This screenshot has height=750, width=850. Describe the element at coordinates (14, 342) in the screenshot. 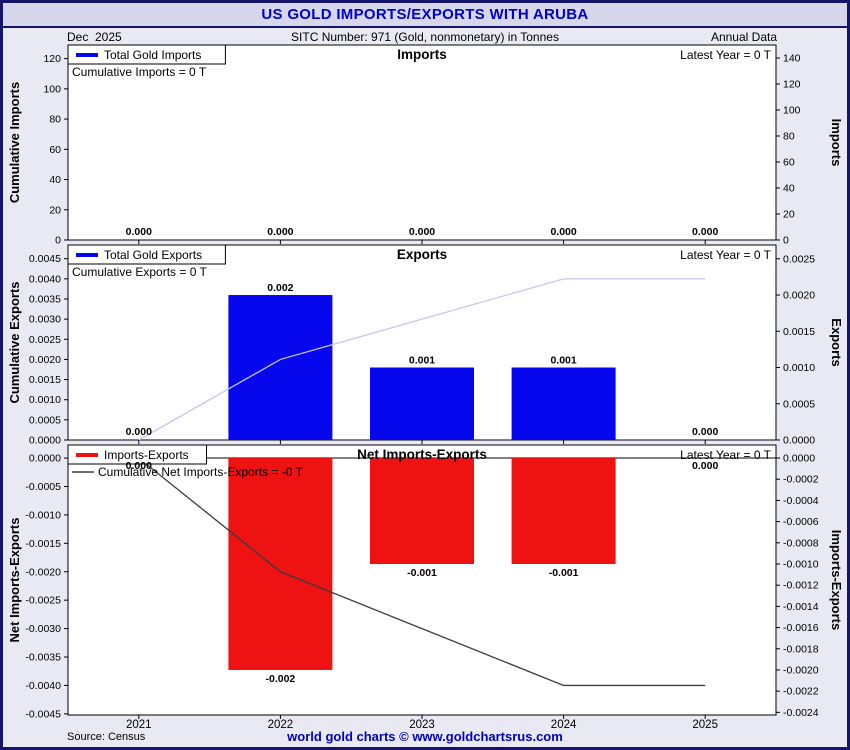

I see `left-axis-title: Cumulative Exports` at that location.